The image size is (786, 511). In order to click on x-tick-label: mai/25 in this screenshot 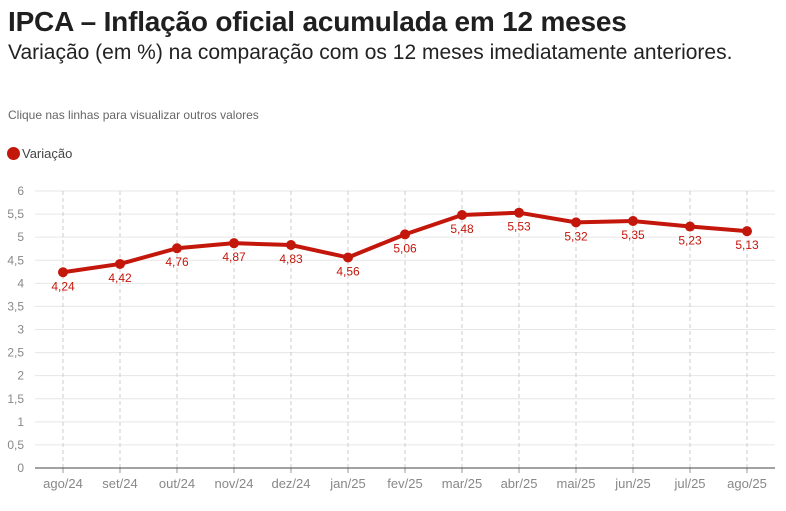, I will do `click(575, 483)`.